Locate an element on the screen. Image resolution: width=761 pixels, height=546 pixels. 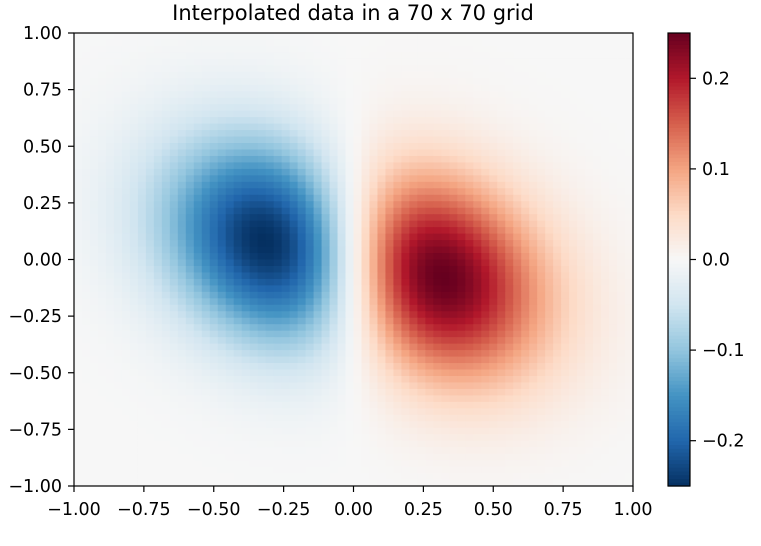
y-tick-label: 0.00 is located at coordinates (42, 261).